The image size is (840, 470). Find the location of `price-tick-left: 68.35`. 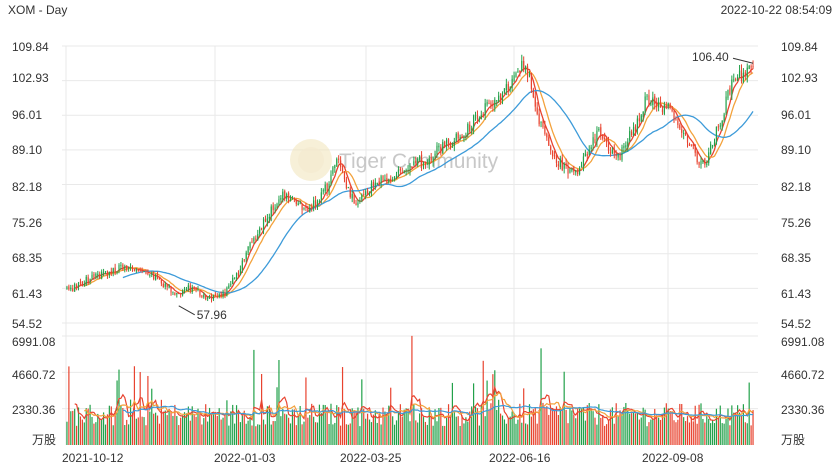

price-tick-left: 68.35 is located at coordinates (27, 258).